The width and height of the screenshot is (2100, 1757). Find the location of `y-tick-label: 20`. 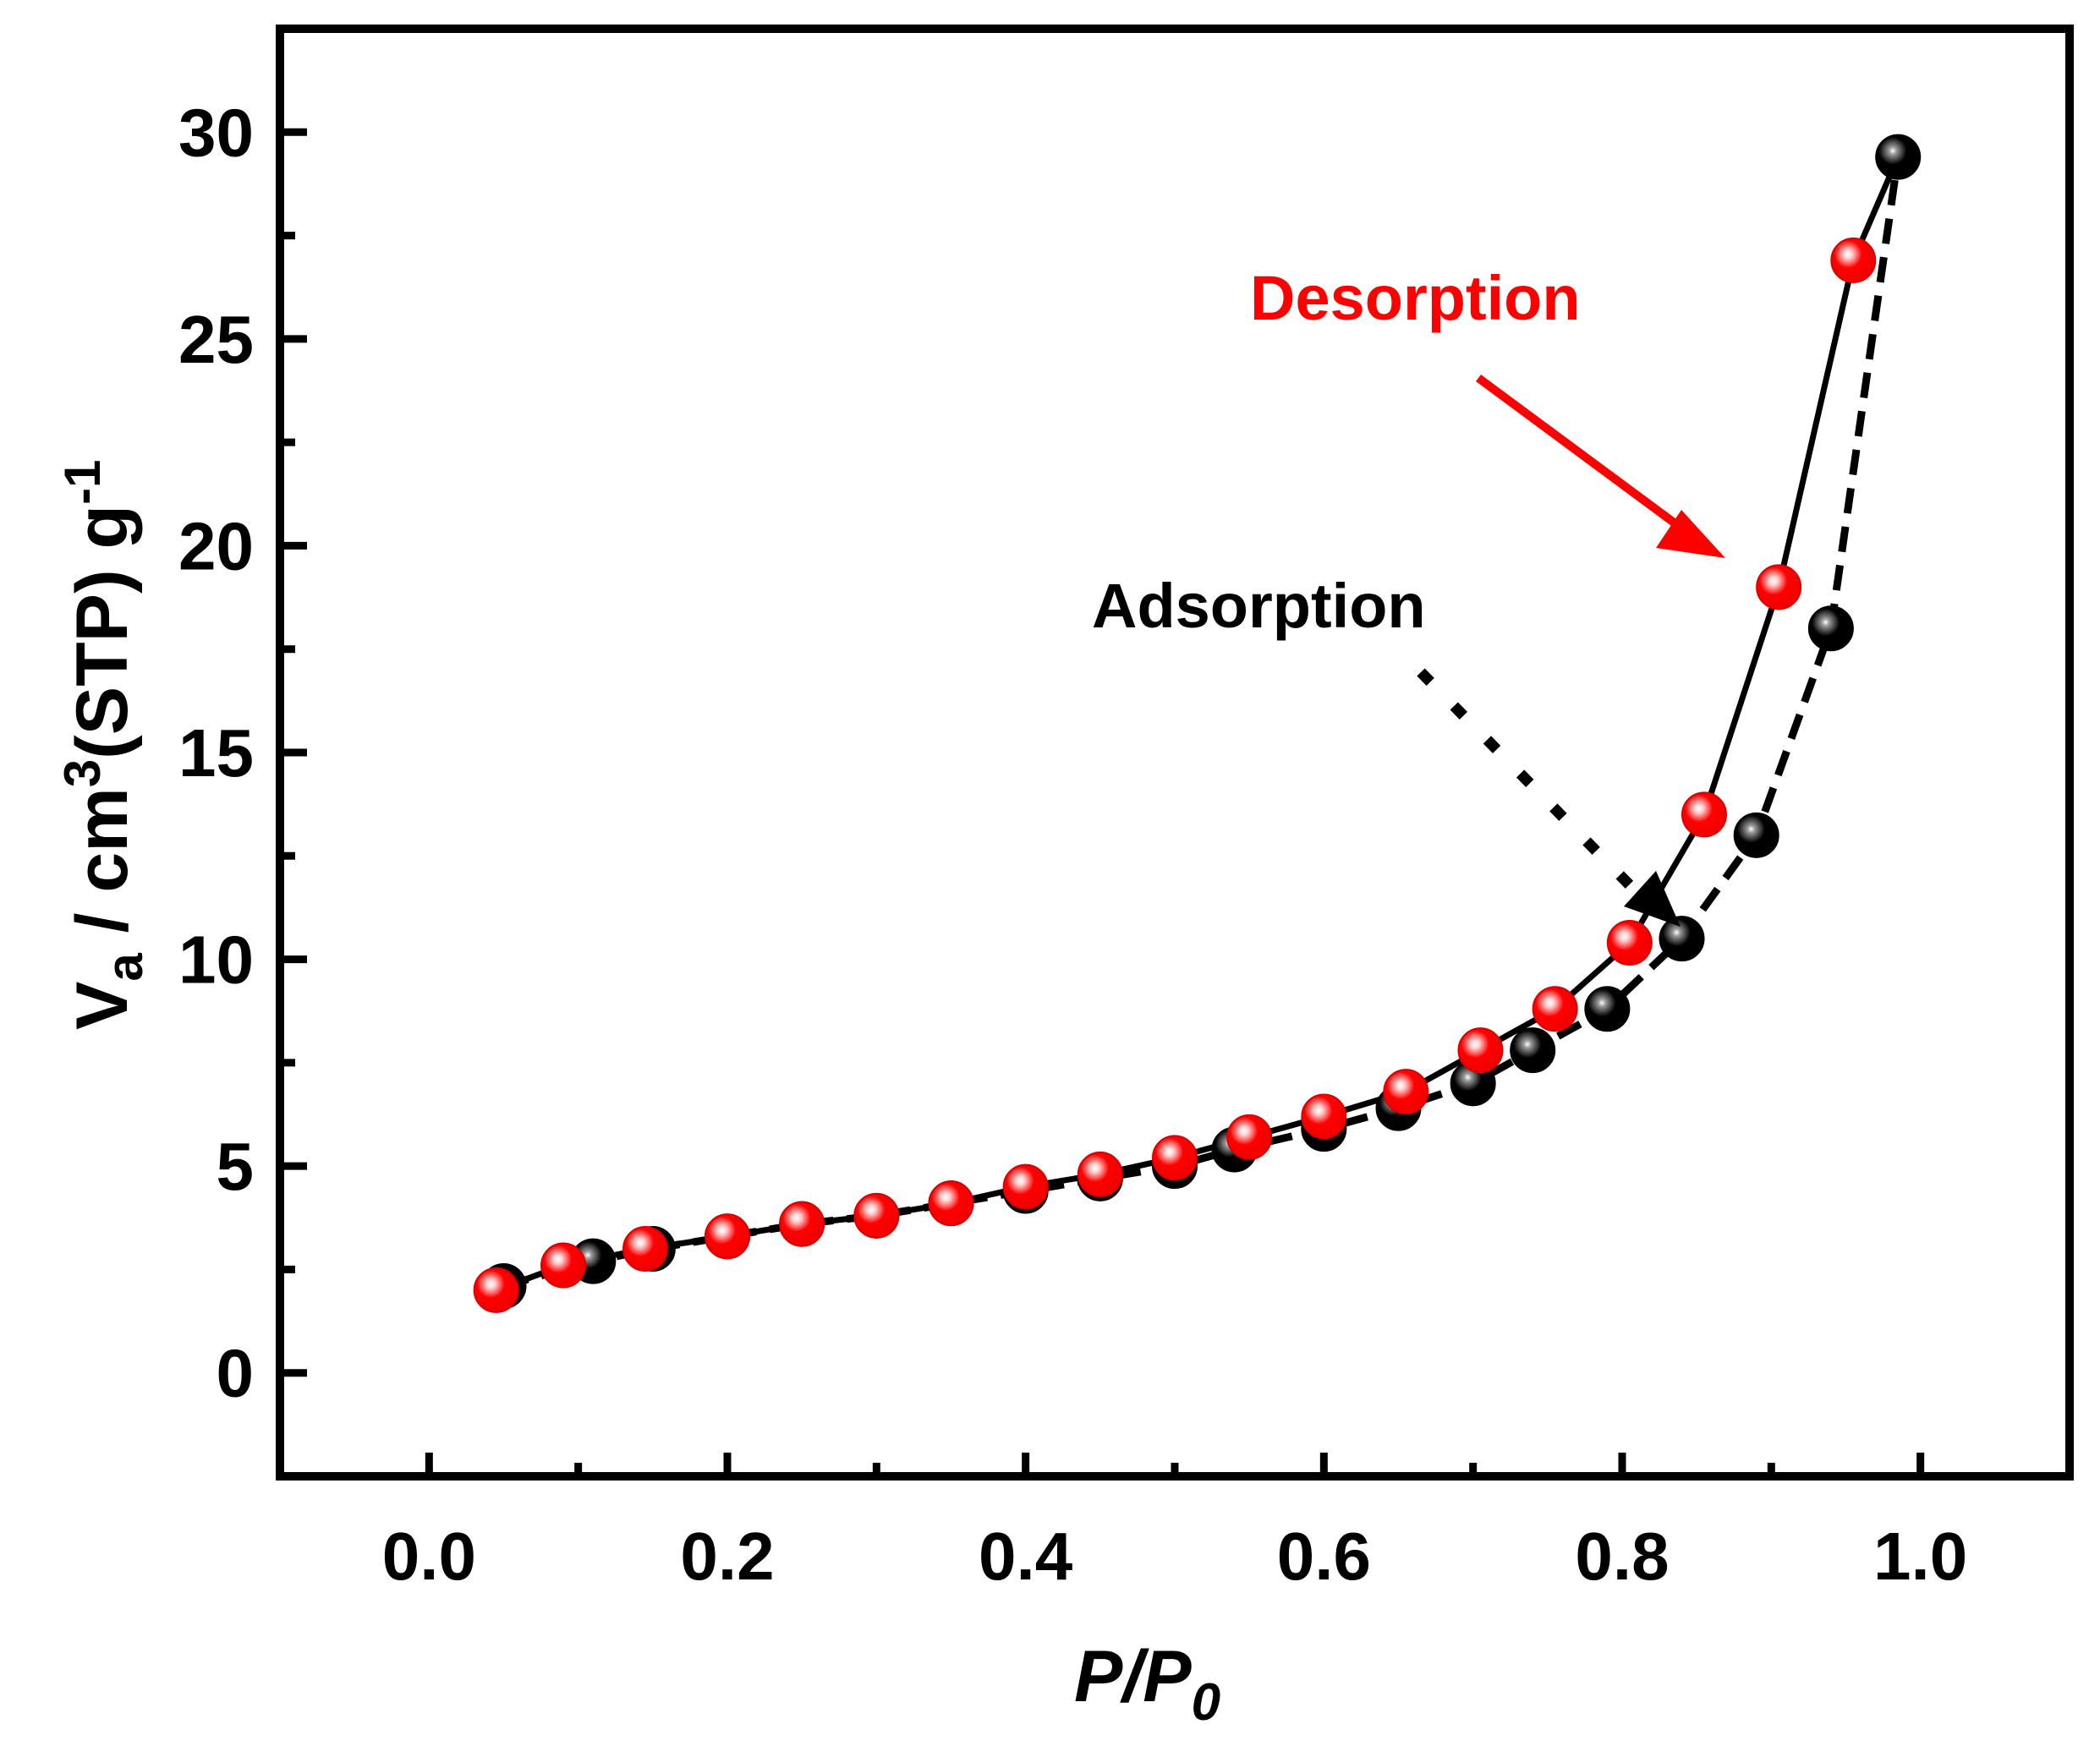

y-tick-label: 20 is located at coordinates (216, 545).